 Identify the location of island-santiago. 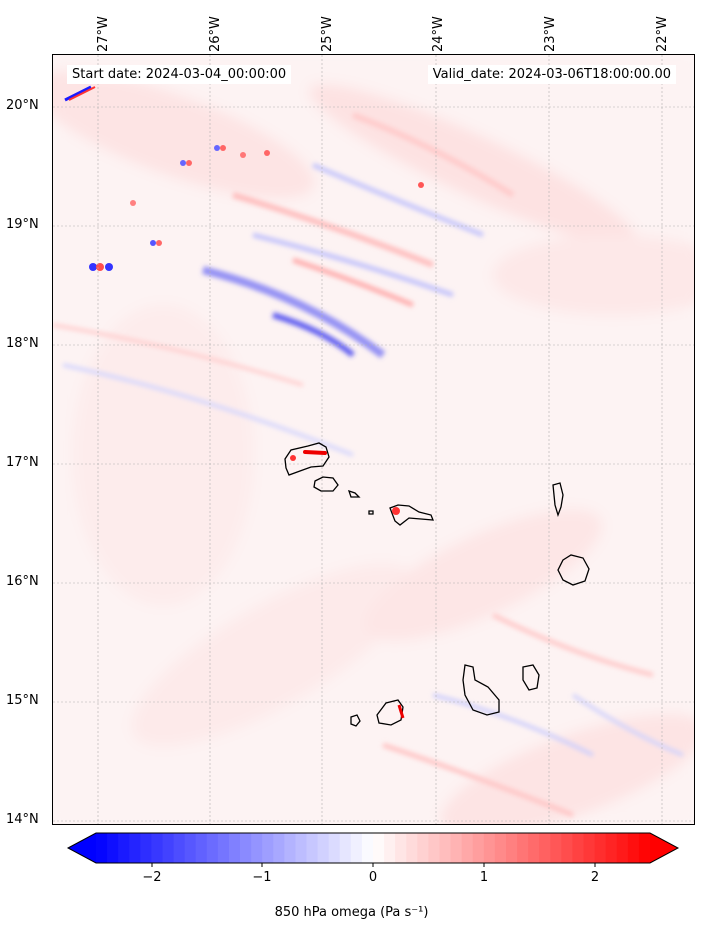
(481, 690).